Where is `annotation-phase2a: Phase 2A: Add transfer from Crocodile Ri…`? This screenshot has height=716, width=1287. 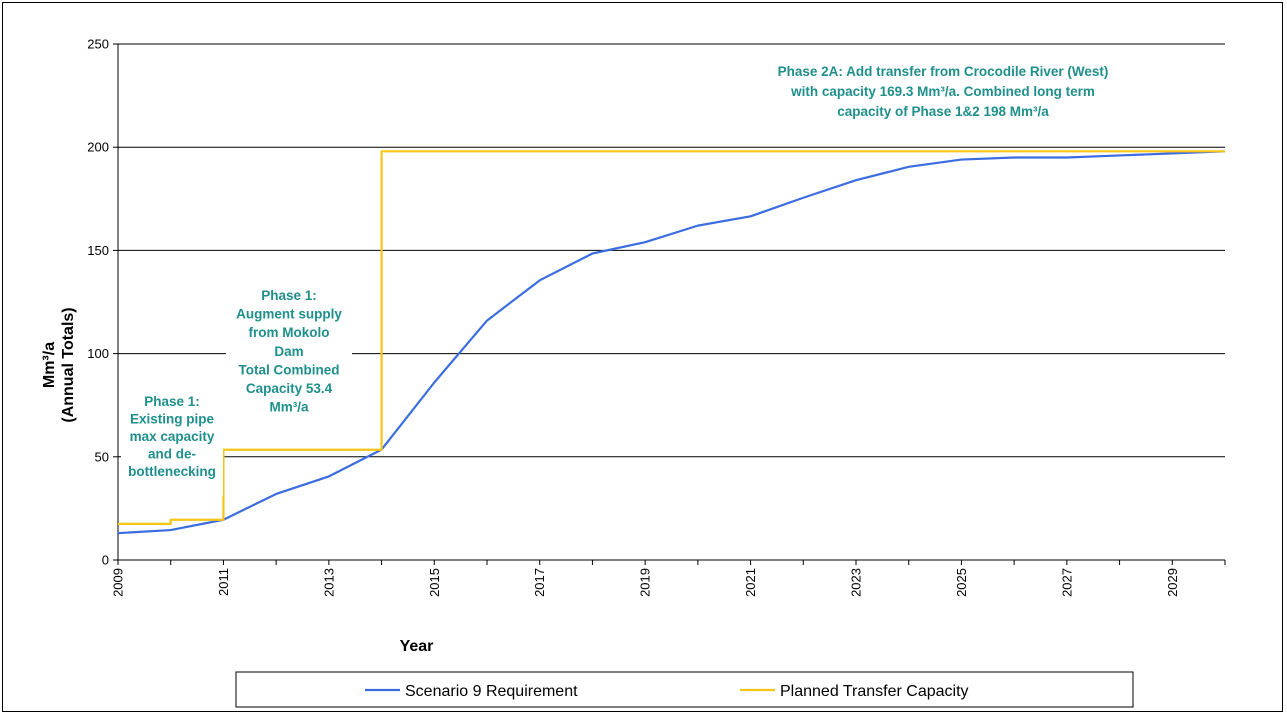 annotation-phase2a: Phase 2A: Add transfer from Crocodile Ri… is located at coordinates (943, 90).